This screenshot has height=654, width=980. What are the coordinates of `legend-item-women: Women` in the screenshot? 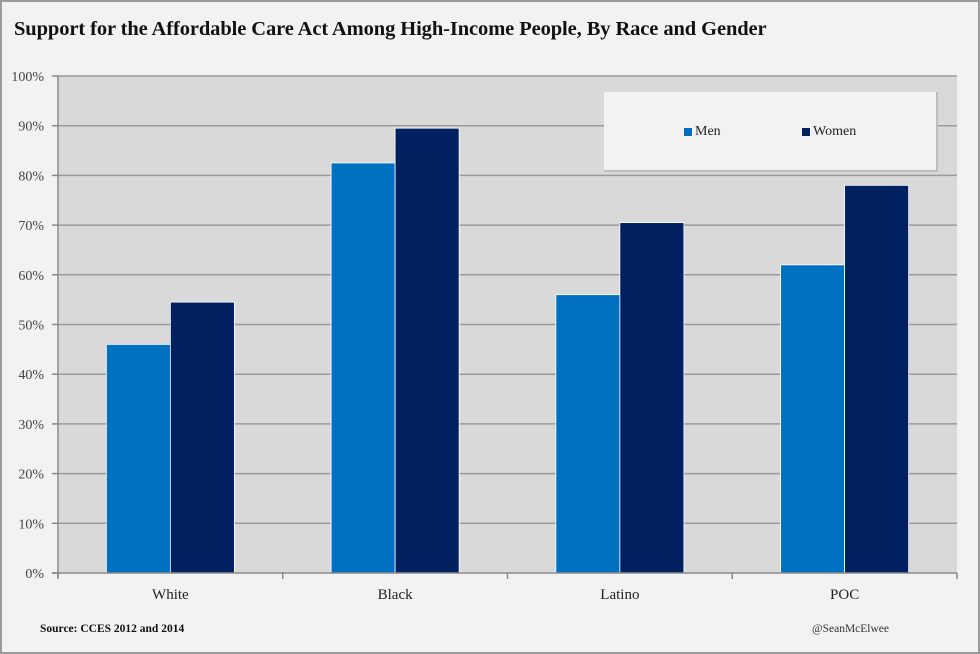 It's located at (829, 132).